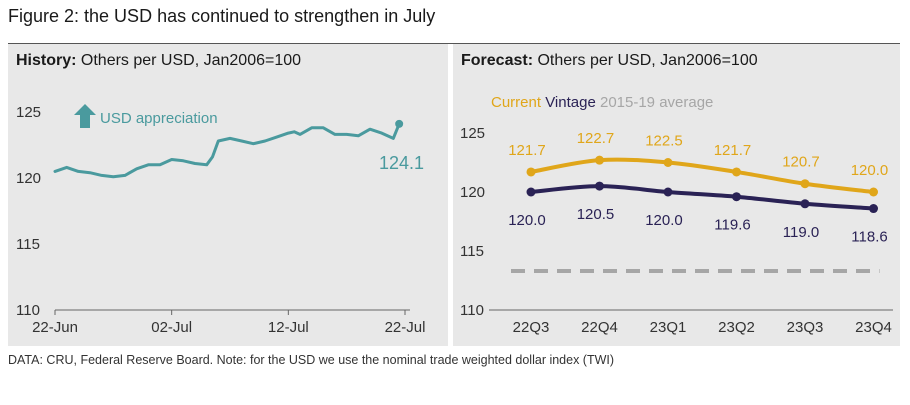  Describe the element at coordinates (870, 170) in the screenshot. I see `current-data-label: 120.0` at that location.